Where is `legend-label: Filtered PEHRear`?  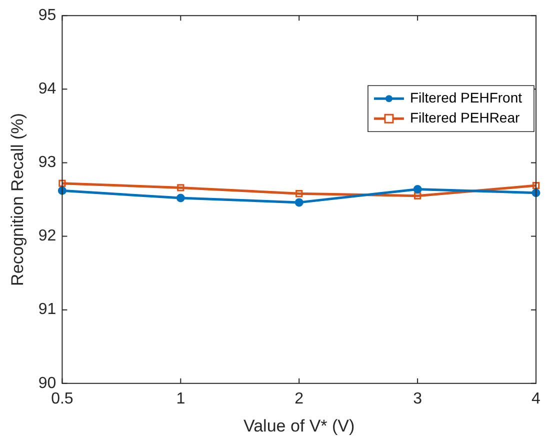 legend-label: Filtered PEHRear is located at coordinates (465, 117).